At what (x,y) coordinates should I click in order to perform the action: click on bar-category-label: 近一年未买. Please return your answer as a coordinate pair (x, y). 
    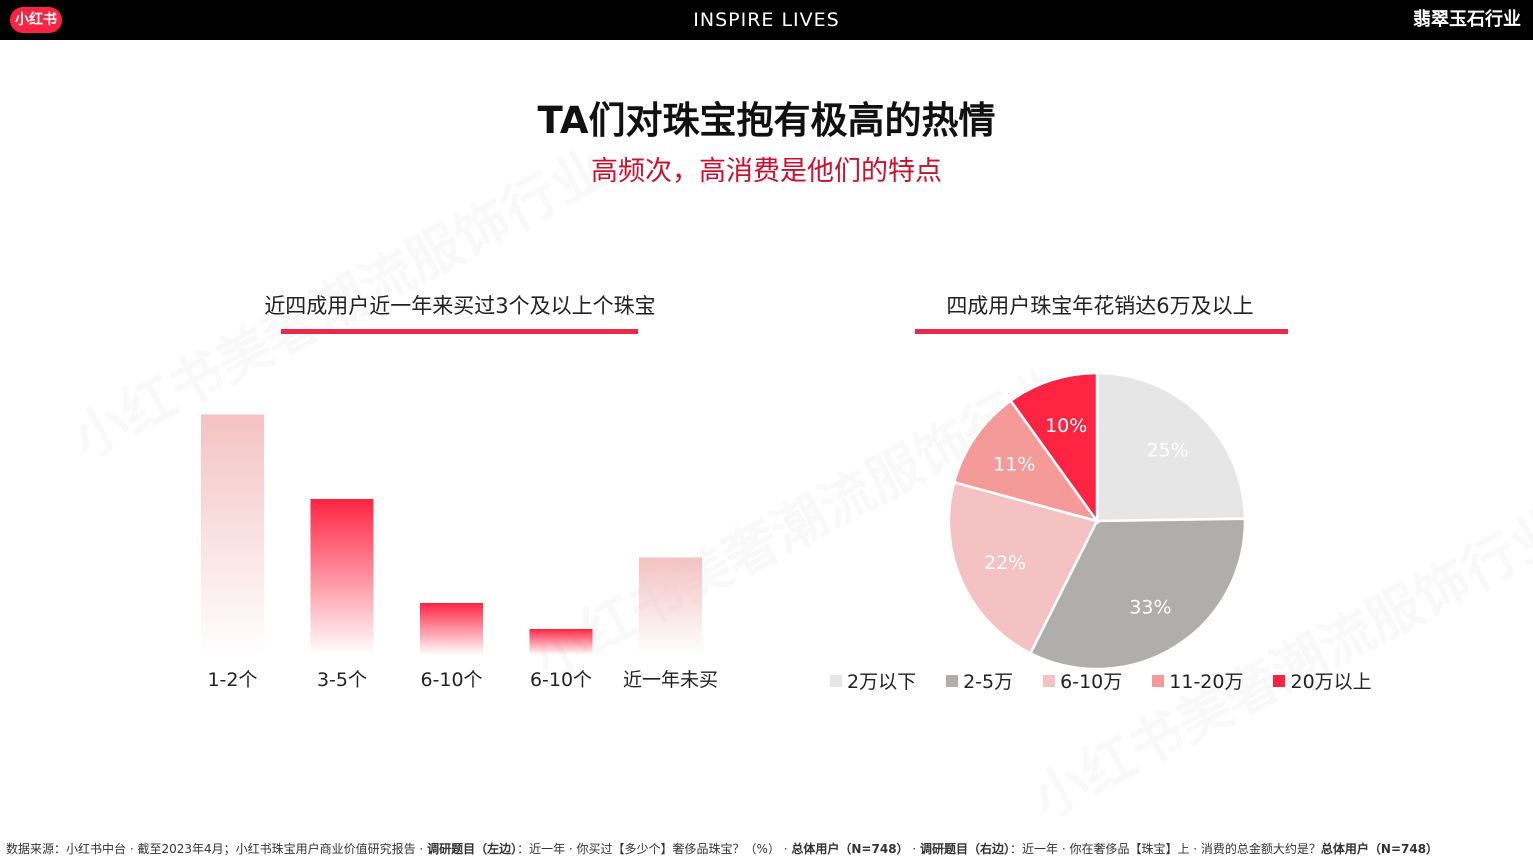
    Looking at the image, I should click on (670, 680).